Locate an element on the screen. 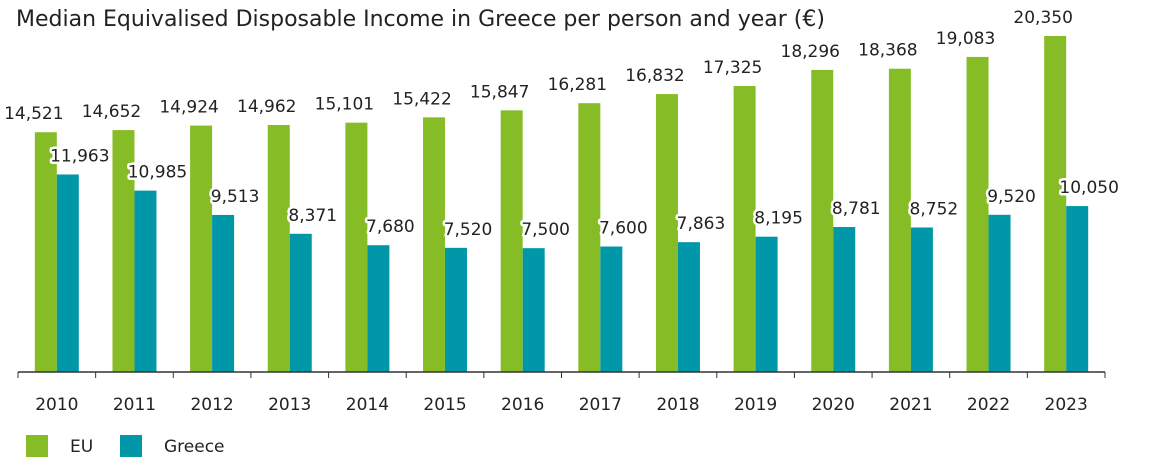 This screenshot has height=458, width=1166. value-label: 18,296 is located at coordinates (810, 52).